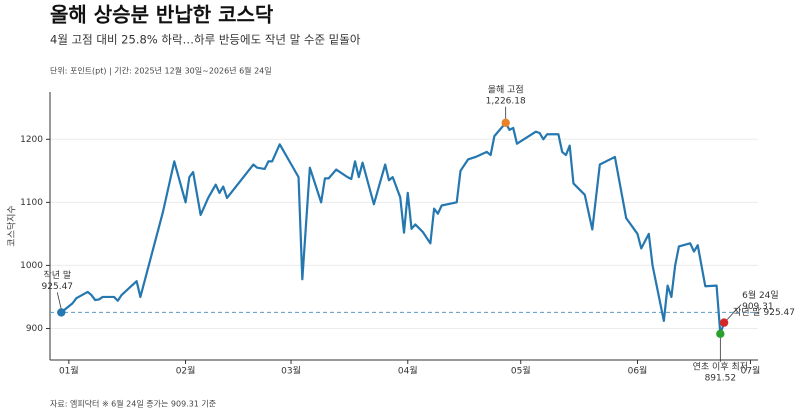 This screenshot has height=415, width=800. What do you see at coordinates (31, 203) in the screenshot?
I see `y-tick-label: 1100` at bounding box center [31, 203].